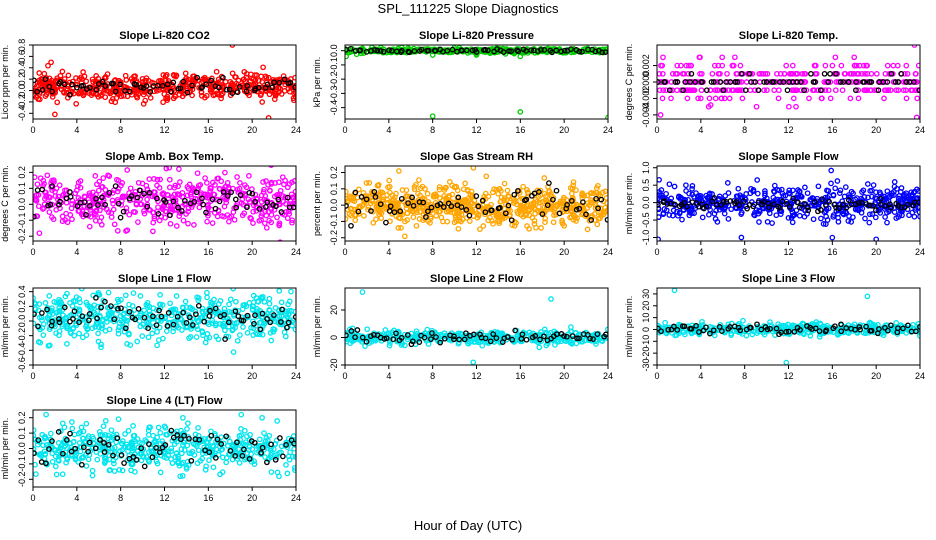 The width and height of the screenshot is (936, 540). Describe the element at coordinates (22, 172) in the screenshot. I see `y-tick-label: 0.2` at that location.